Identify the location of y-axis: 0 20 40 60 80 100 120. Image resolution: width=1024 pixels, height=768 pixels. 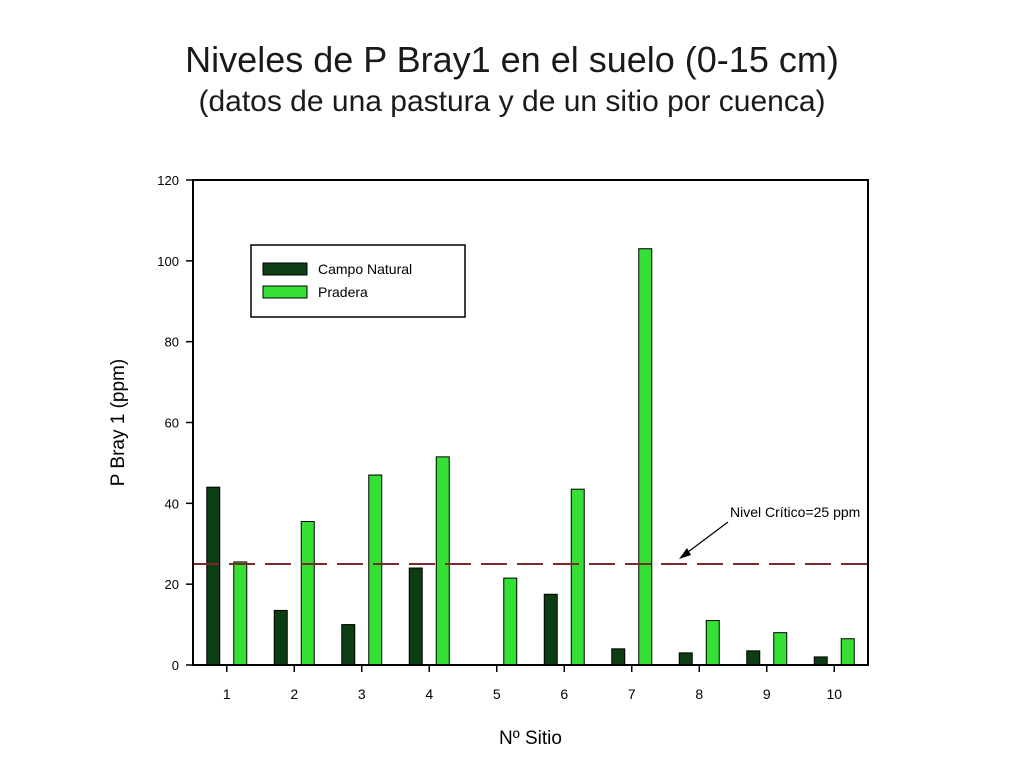
(175, 423).